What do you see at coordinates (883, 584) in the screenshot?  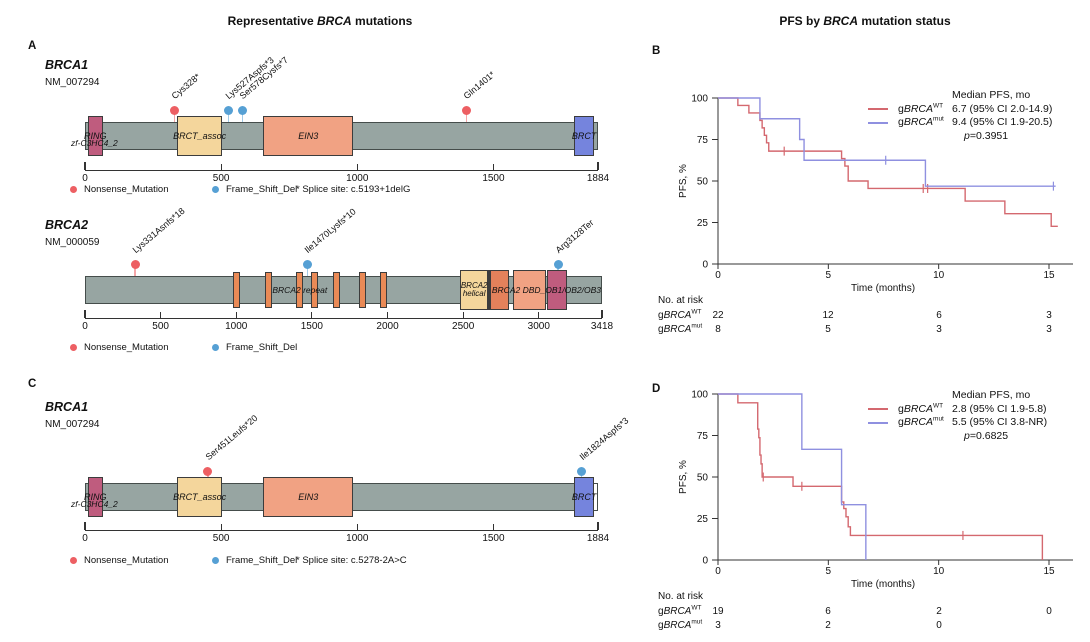 I see `x-axis-label: Time (months)` at bounding box center [883, 584].